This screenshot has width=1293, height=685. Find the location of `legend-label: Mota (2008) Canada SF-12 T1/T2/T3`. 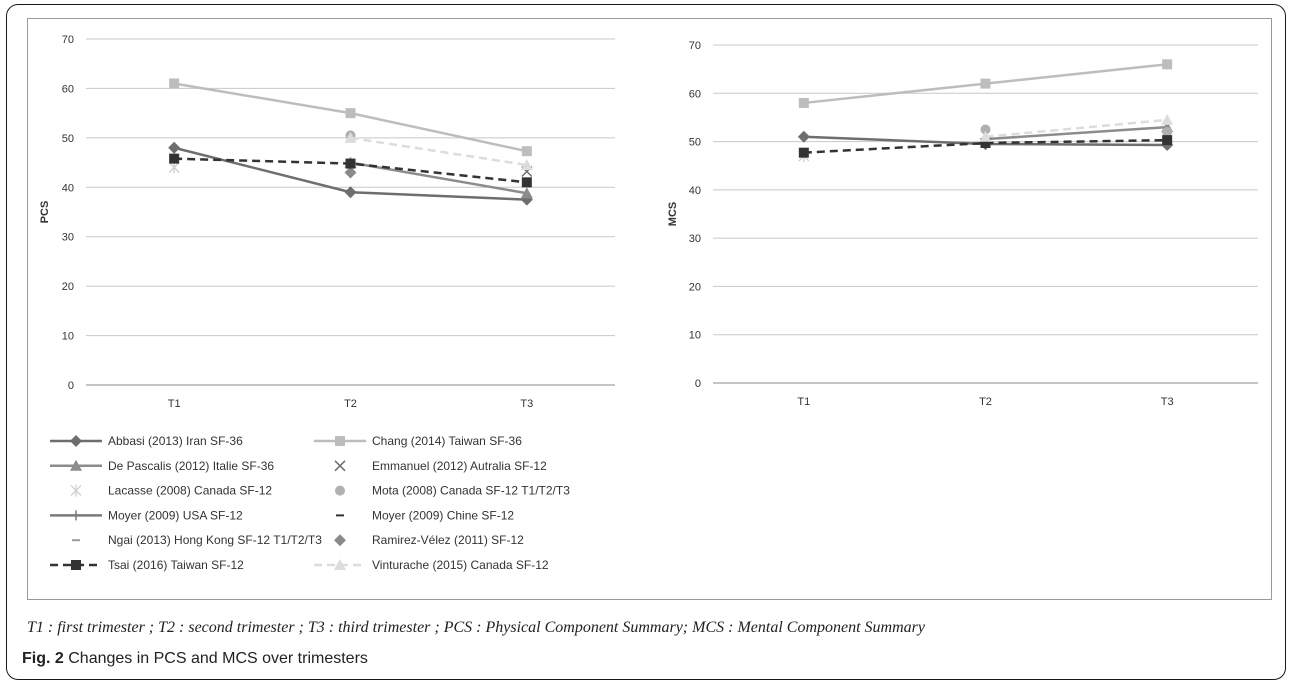

legend-label: Mota (2008) Canada SF-12 T1/T2/T3 is located at coordinates (471, 491).